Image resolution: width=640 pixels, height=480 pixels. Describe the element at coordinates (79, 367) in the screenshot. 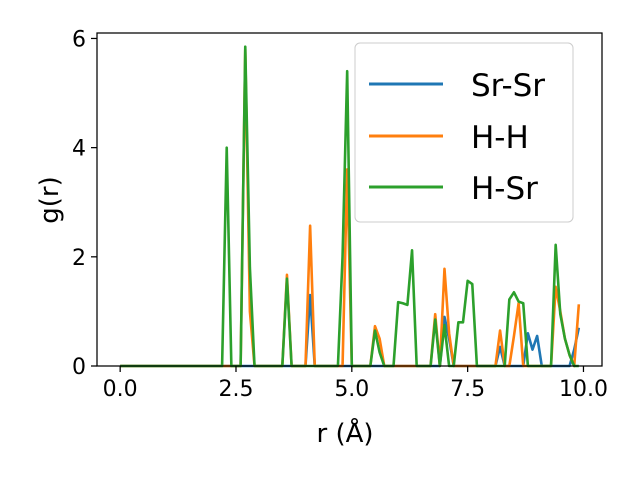

I see `y-tick-label: 0` at that location.